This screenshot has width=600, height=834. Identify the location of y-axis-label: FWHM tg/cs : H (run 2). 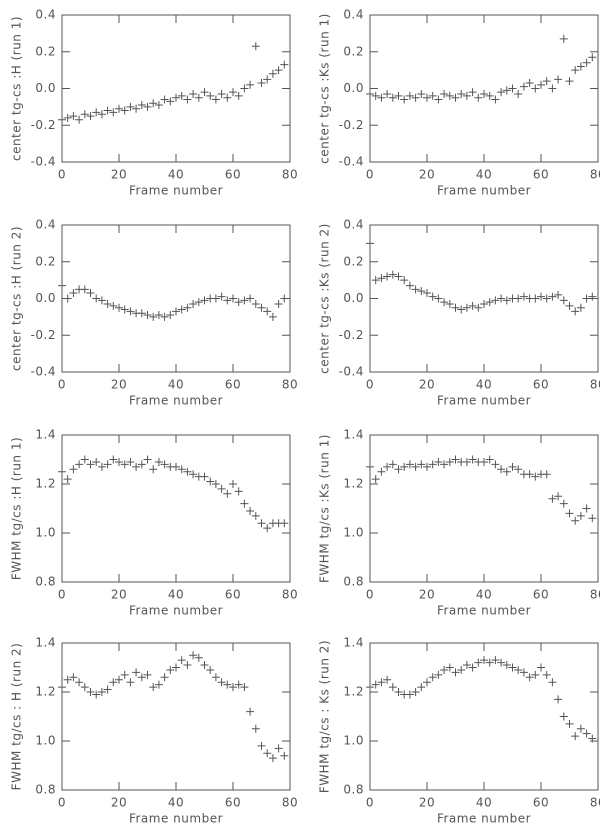
(17, 717).